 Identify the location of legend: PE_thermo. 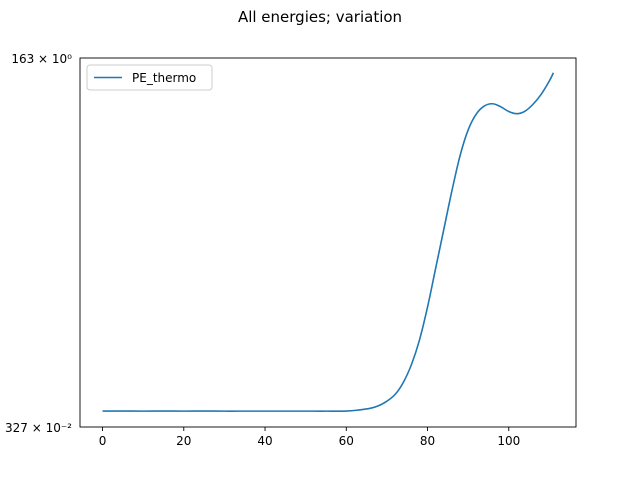
(149, 77).